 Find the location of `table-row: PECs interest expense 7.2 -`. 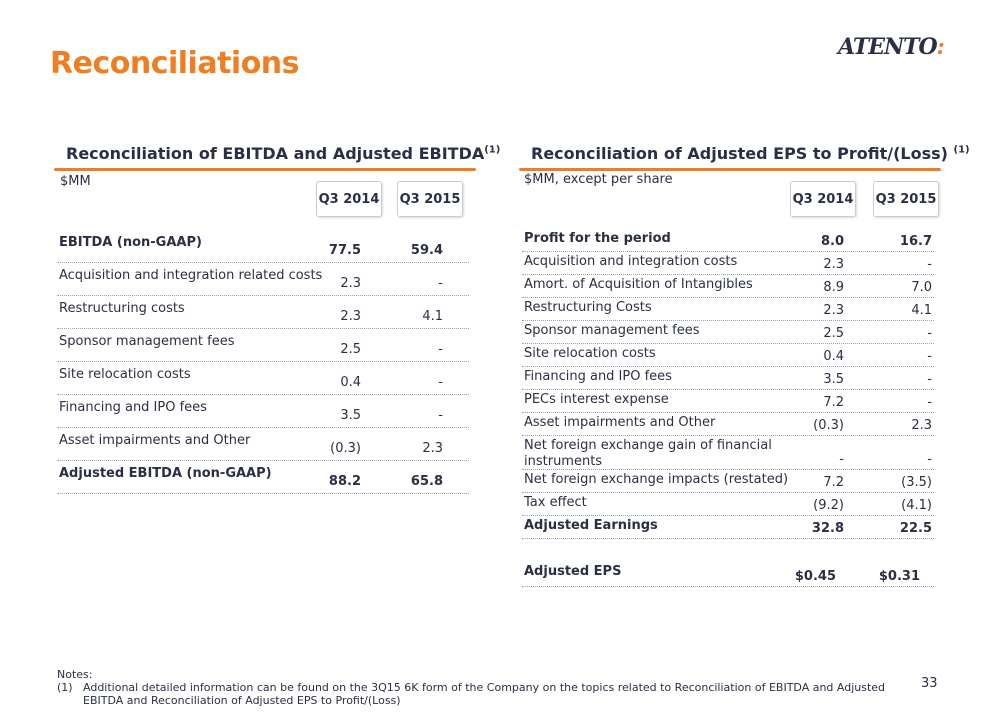

table-row: PECs interest expense 7.2 - is located at coordinates (728, 401).